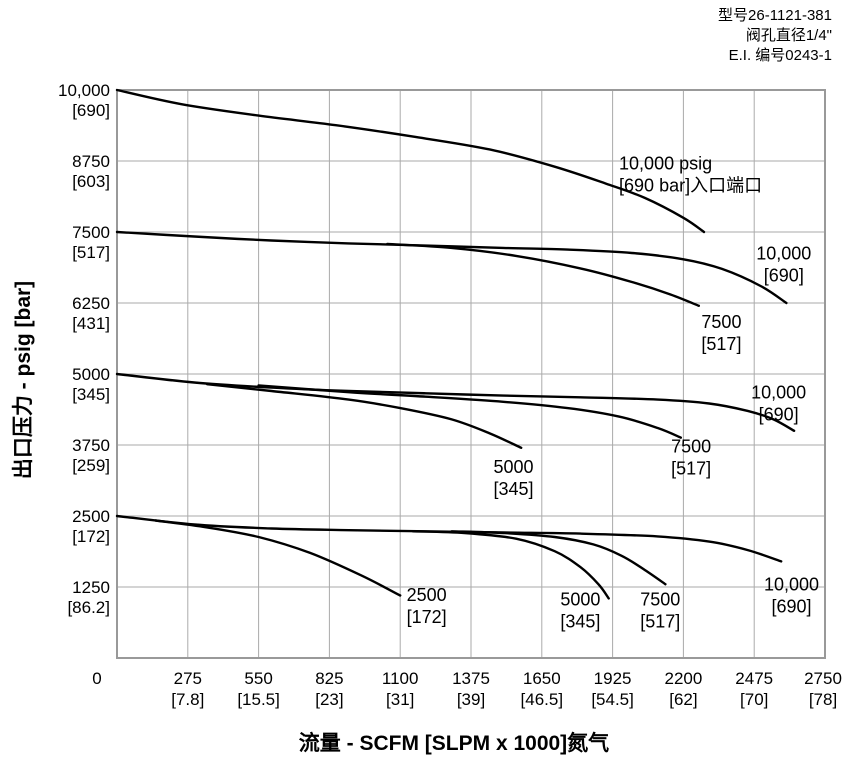 Image resolution: width=848 pixels, height=760 pixels. I want to click on y-tick-label: 8750, so click(91, 161).